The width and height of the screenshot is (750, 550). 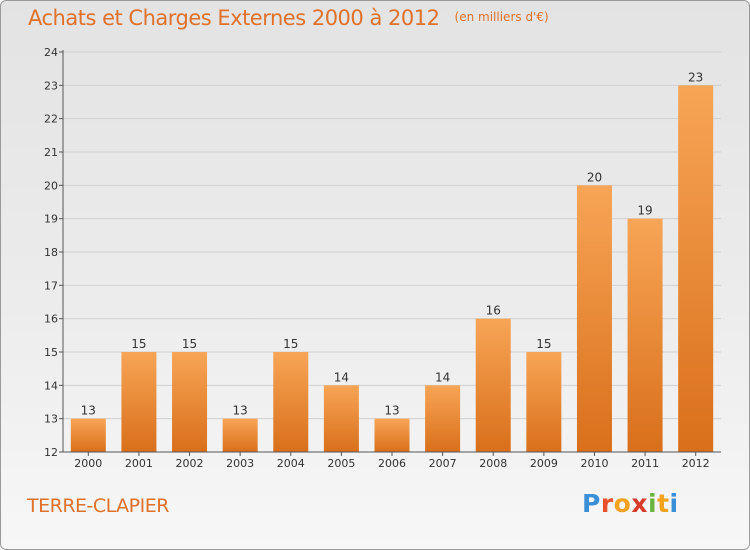 I want to click on x-tick-label: 2008, so click(x=493, y=463).